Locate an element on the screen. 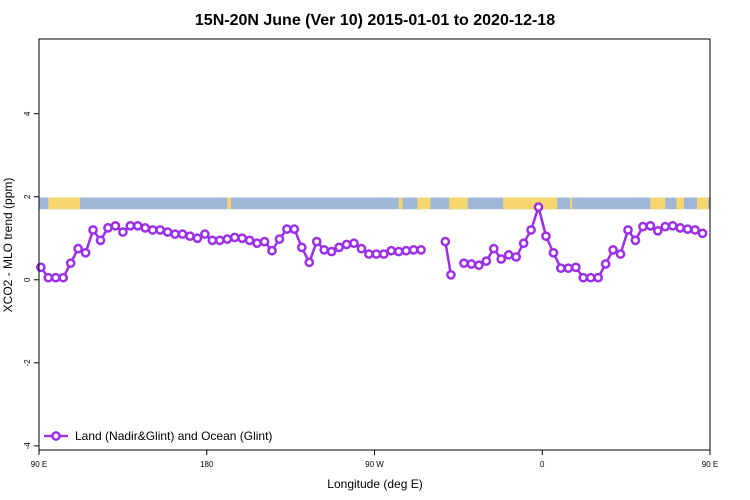 This screenshot has width=750, height=500. x-tick-label: 180 is located at coordinates (207, 464).